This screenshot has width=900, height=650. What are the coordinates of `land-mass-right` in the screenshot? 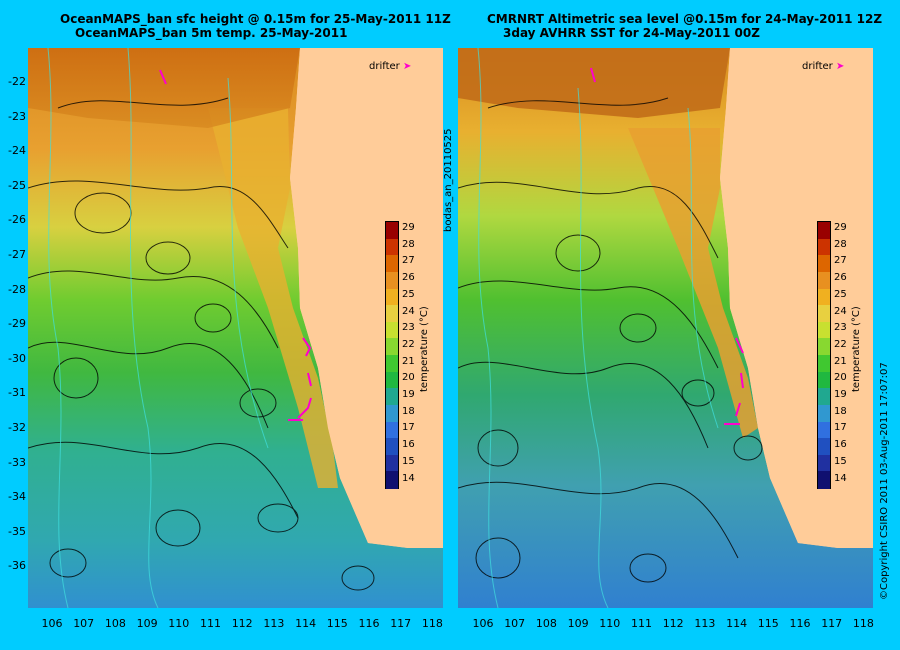 It's located at (796, 298).